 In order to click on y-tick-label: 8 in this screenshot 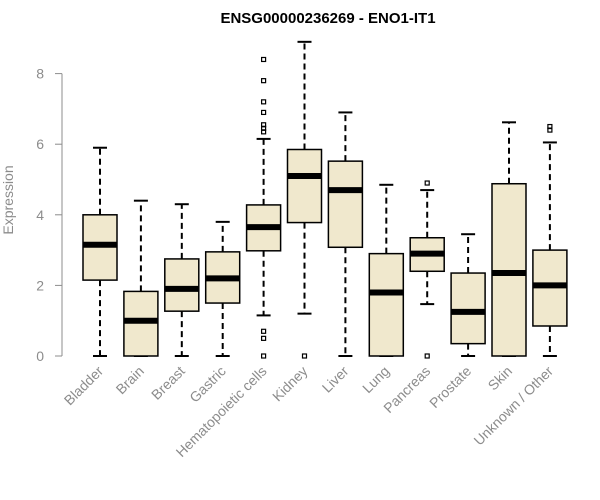, I will do `click(40, 74)`.